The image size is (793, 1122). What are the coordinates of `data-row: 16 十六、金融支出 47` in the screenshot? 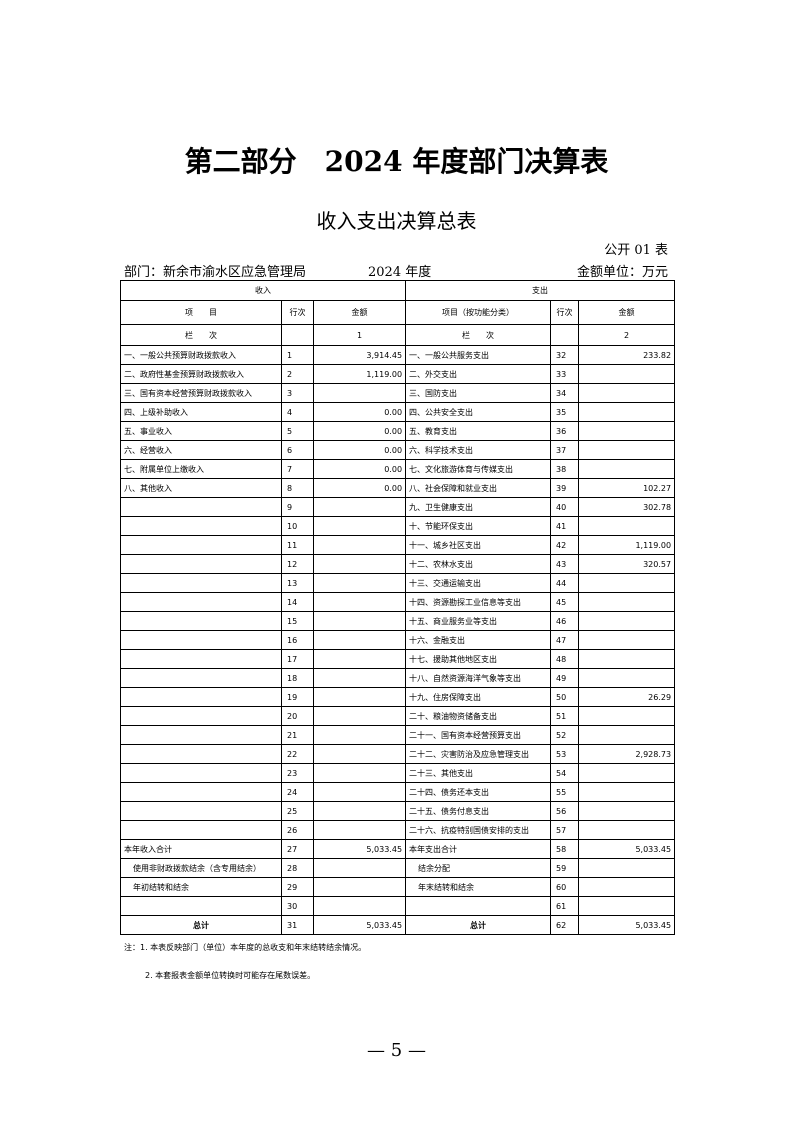 It's located at (398, 640).